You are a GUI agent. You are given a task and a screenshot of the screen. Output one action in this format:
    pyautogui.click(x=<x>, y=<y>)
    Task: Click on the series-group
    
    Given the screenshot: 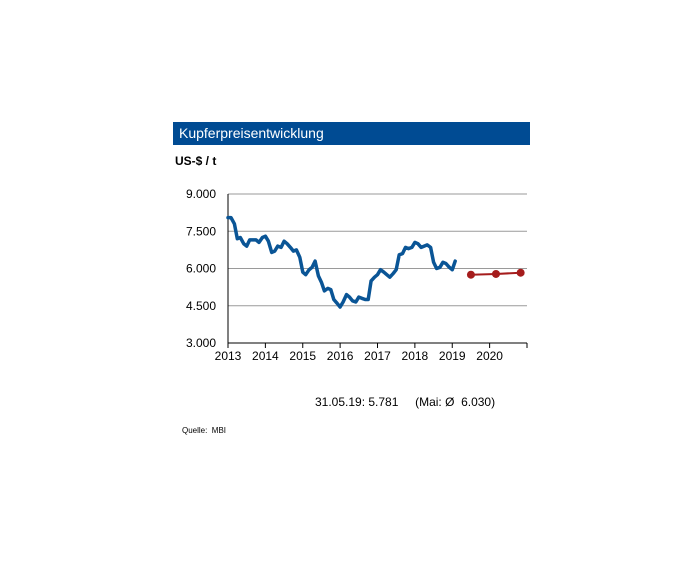 What is the action you would take?
    pyautogui.click(x=375, y=262)
    